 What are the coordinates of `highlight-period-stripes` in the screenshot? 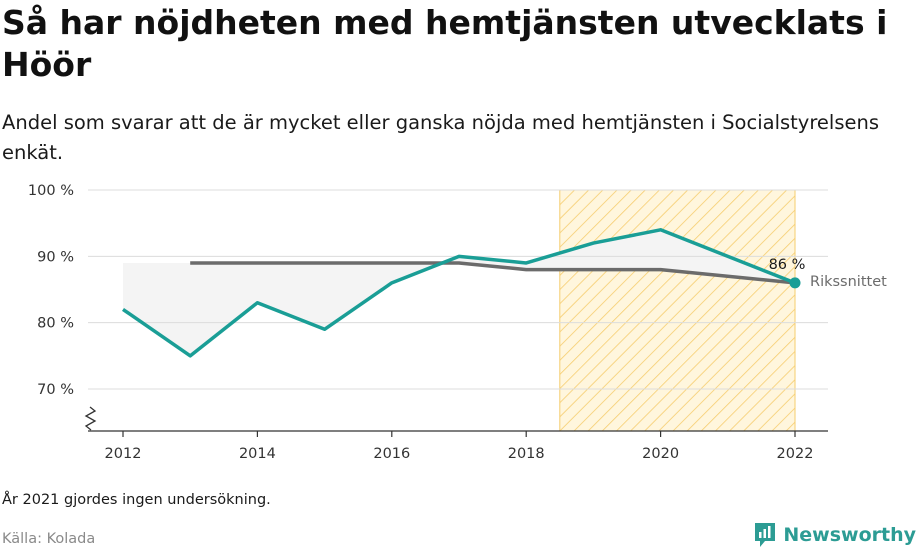 It's located at (677, 310).